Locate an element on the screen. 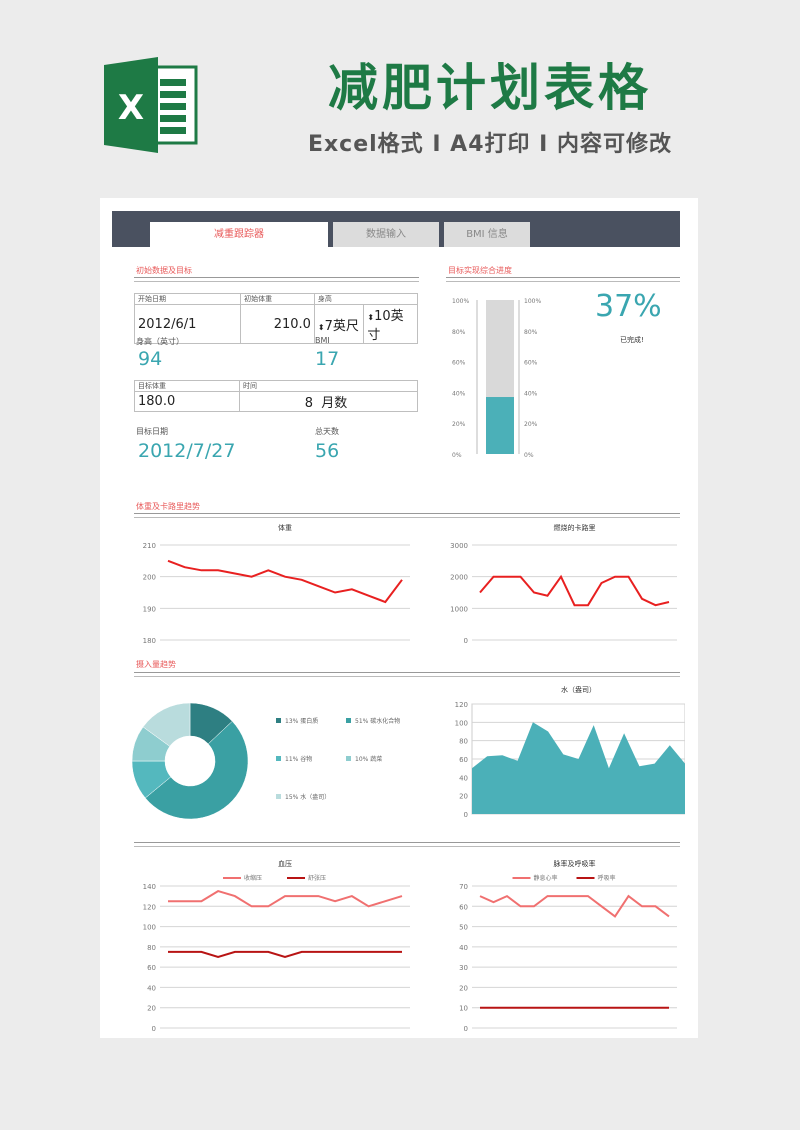 The height and width of the screenshot is (1130, 800). axis-tick-label: 200 is located at coordinates (149, 578).